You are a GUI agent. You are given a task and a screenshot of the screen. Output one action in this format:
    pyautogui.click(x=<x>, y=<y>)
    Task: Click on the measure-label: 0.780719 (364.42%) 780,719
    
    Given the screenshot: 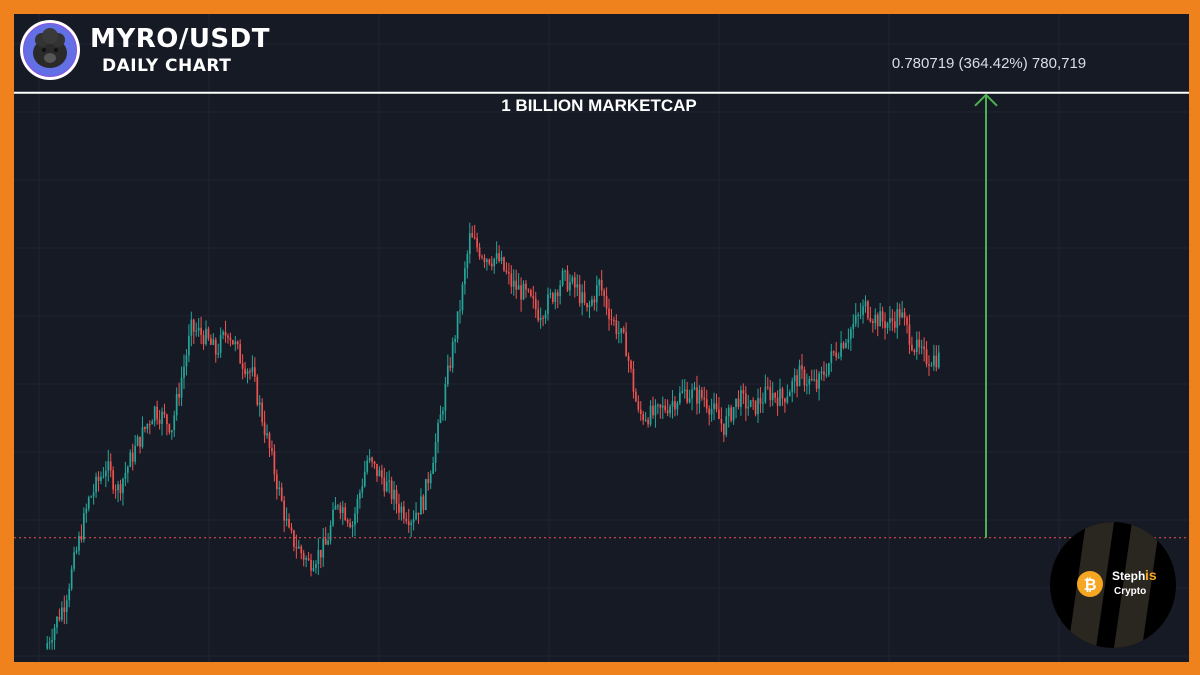 What is the action you would take?
    pyautogui.click(x=989, y=63)
    